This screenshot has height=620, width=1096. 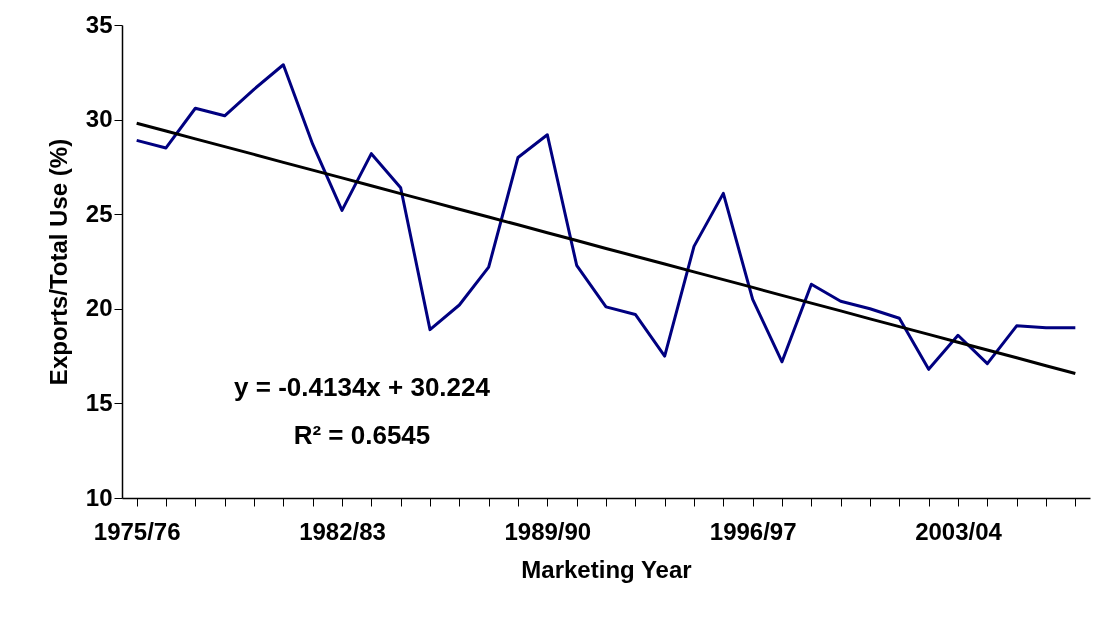 What do you see at coordinates (99, 402) in the screenshot?
I see `y-tick-label: 15` at bounding box center [99, 402].